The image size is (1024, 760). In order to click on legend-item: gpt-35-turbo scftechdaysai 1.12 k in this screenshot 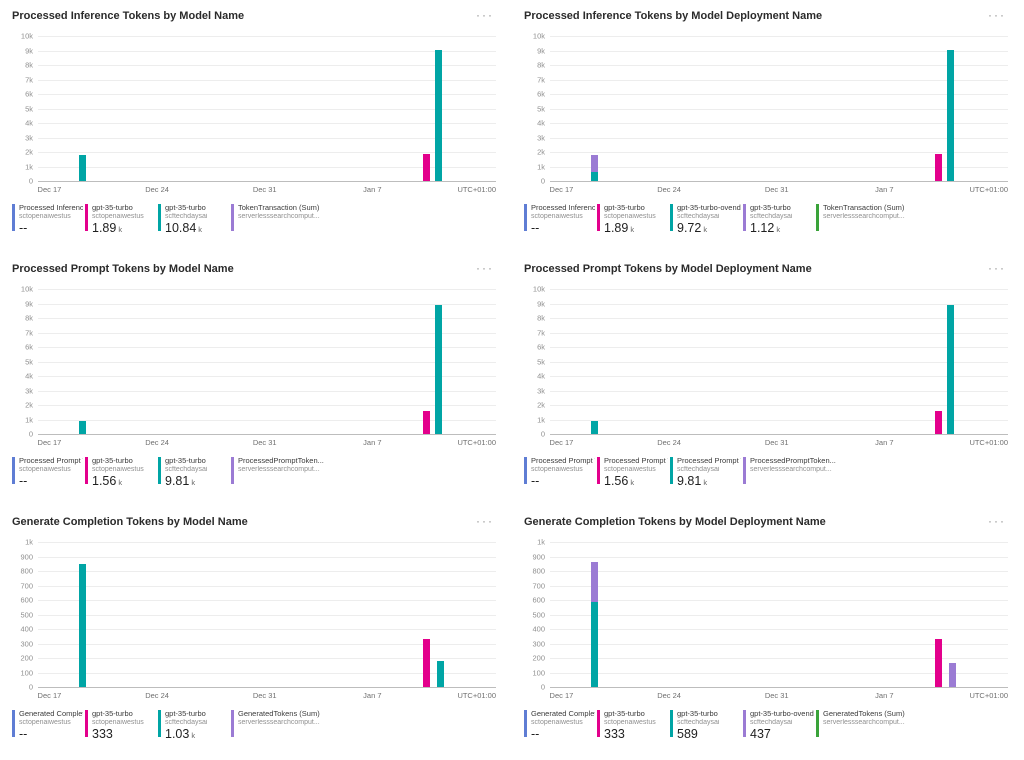, I will do `click(778, 219)`.